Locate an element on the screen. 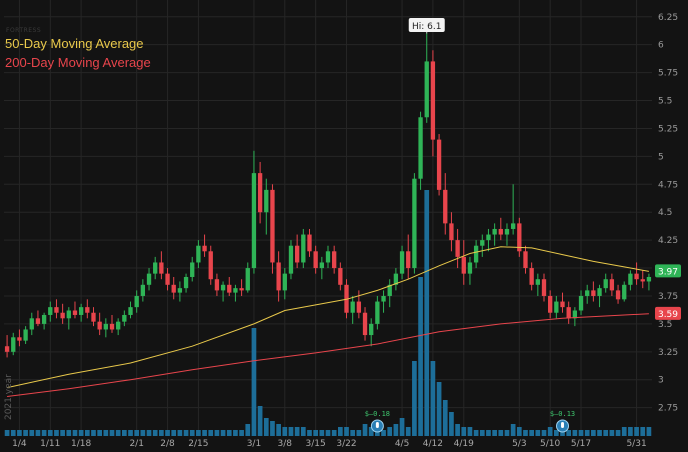 The width and height of the screenshot is (688, 452). x-tick-label: 3/22 is located at coordinates (346, 444).